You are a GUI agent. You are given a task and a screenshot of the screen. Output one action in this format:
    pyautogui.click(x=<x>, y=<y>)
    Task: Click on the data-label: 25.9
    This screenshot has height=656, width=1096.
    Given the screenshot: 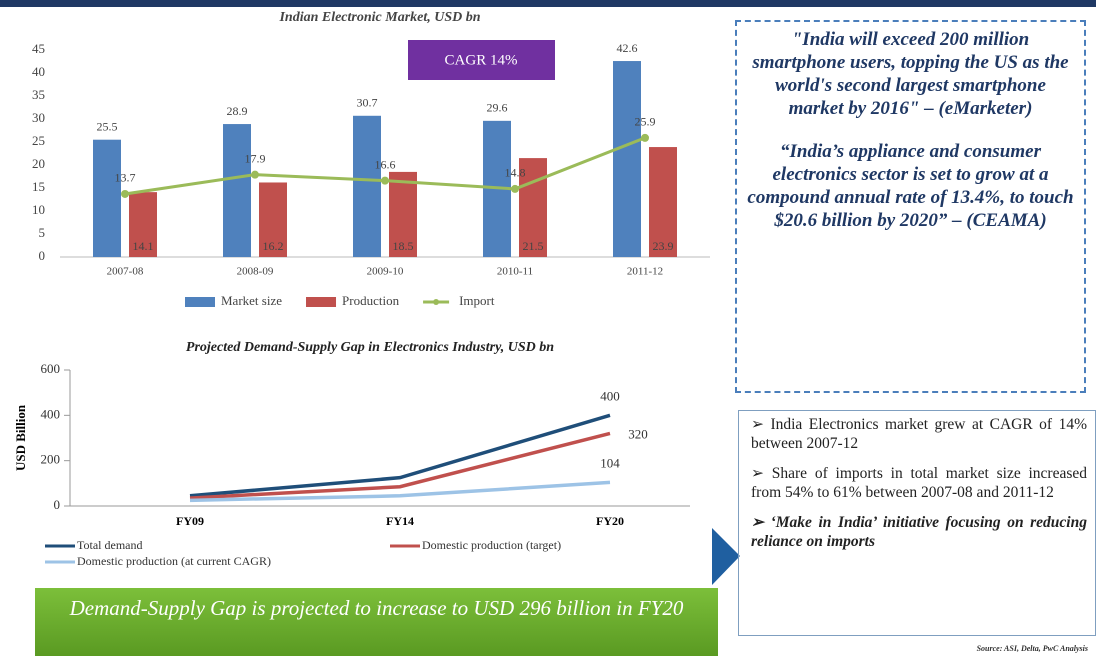 What is the action you would take?
    pyautogui.click(x=645, y=122)
    